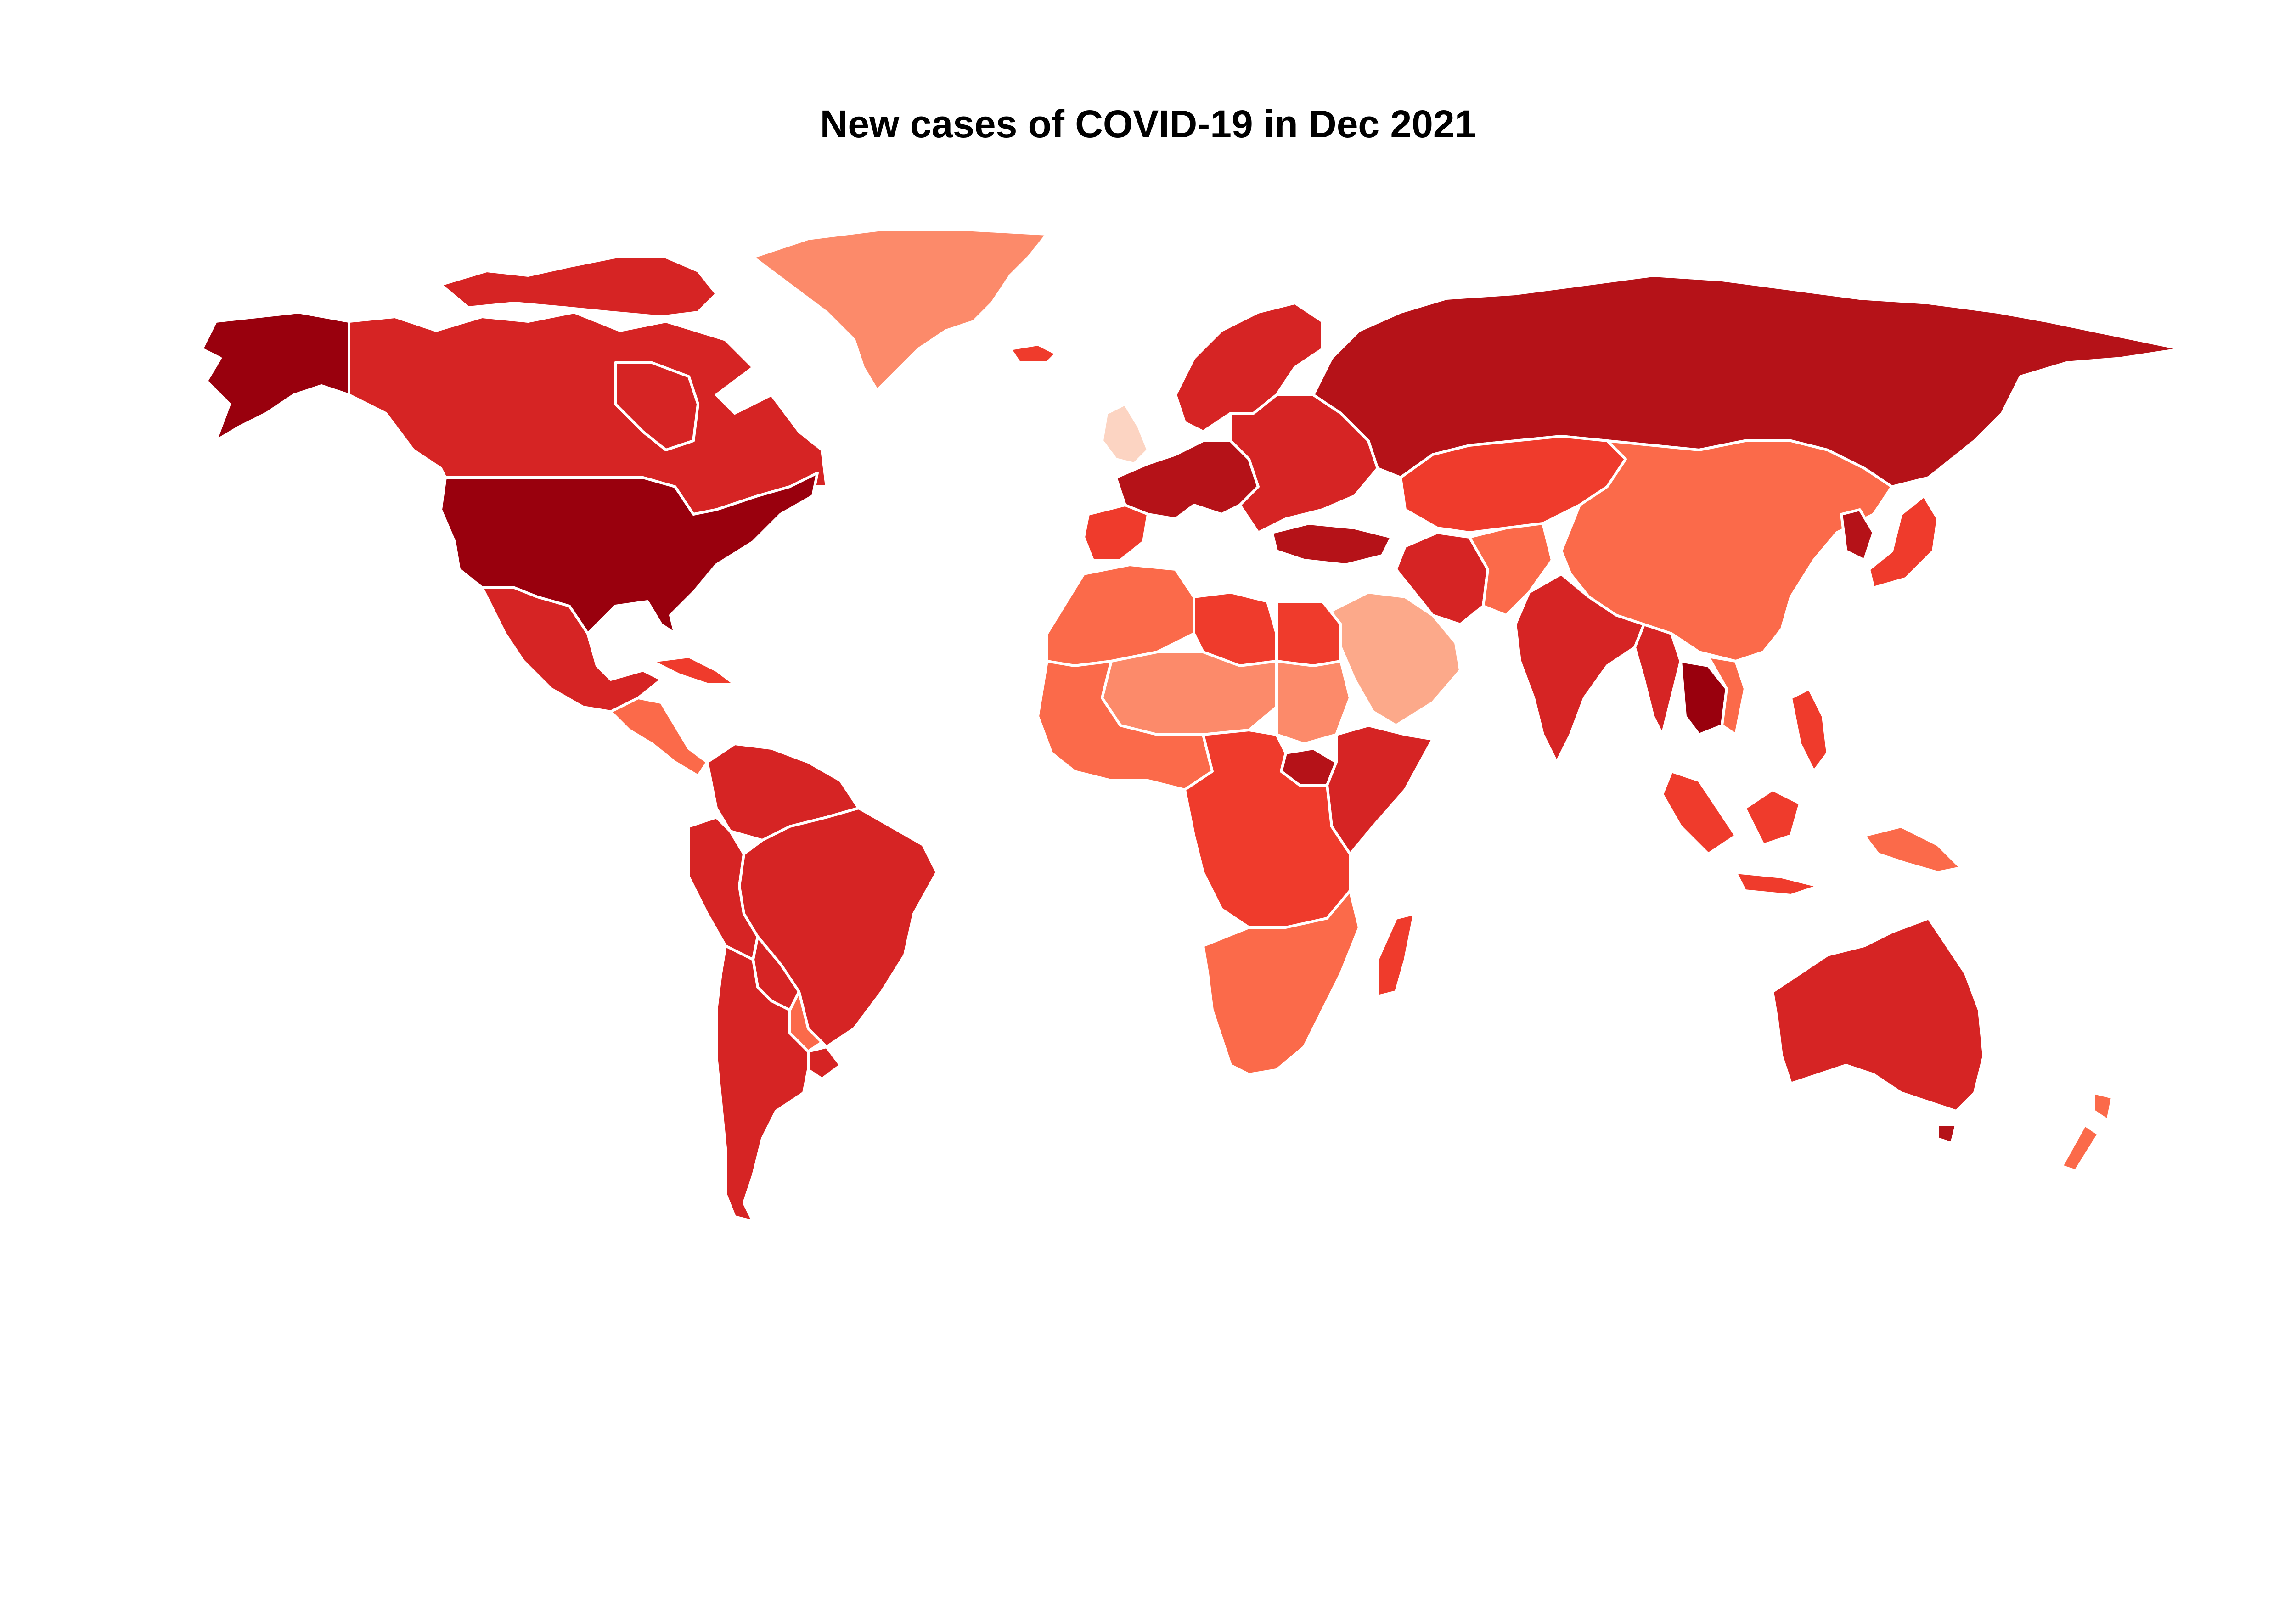 This screenshot has width=2296, height=1607. I want to click on region-uruguay, so click(824, 1062).